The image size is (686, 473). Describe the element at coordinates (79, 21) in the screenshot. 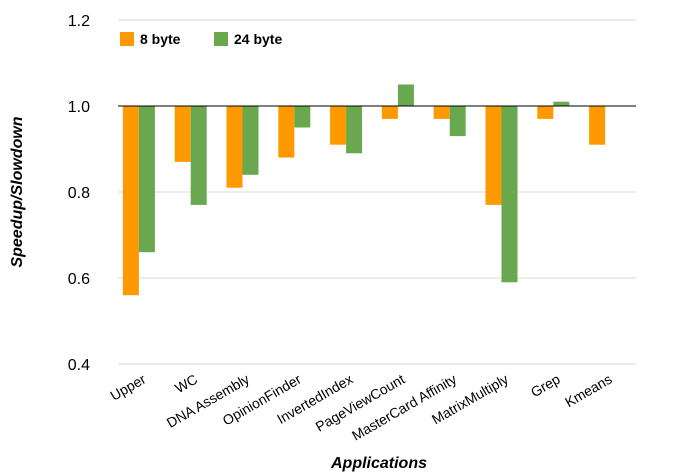

I see `y-tick-label: 1.2` at that location.